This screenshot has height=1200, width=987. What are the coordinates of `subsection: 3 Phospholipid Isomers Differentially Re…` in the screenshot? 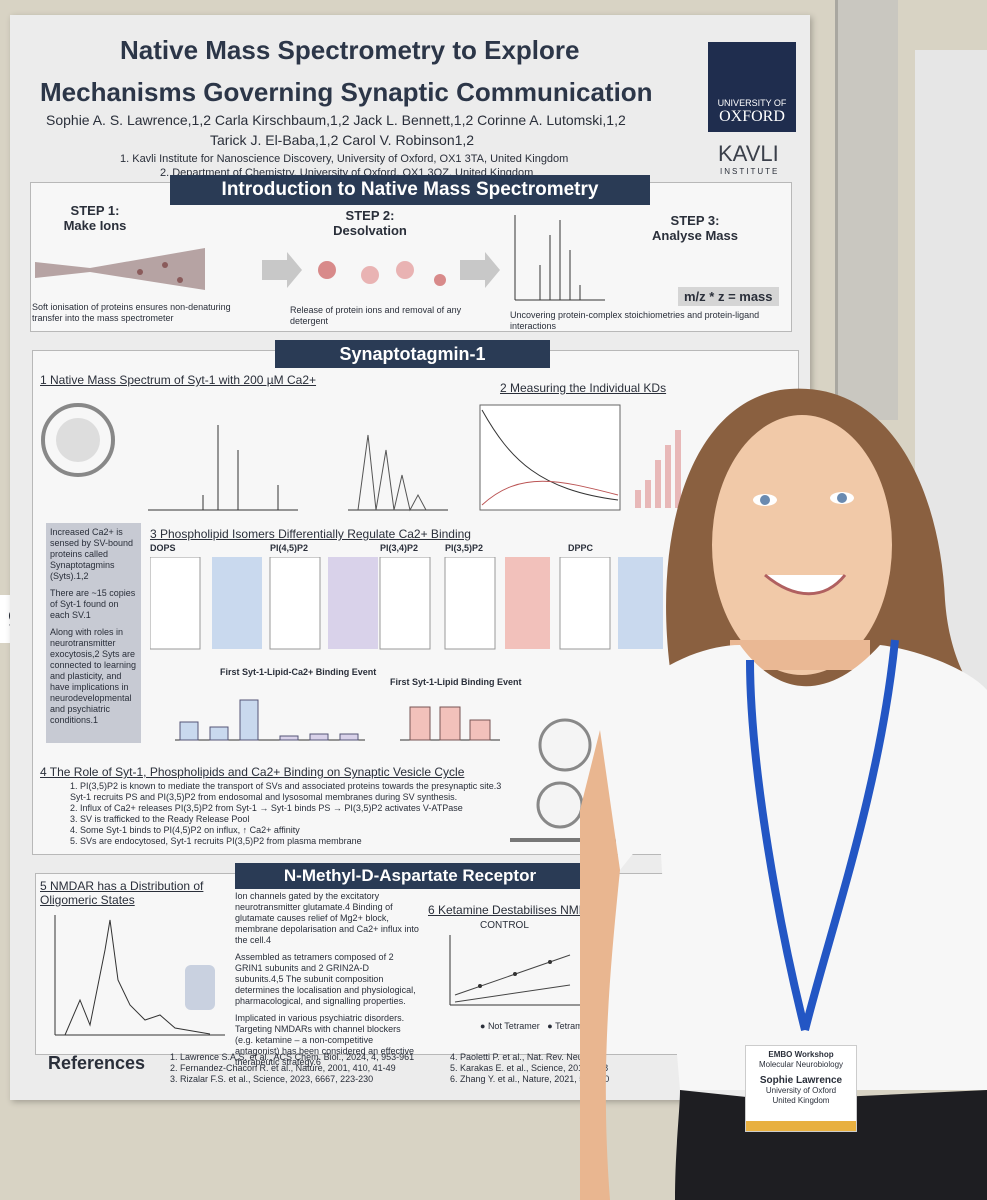 It's located at (310, 534).